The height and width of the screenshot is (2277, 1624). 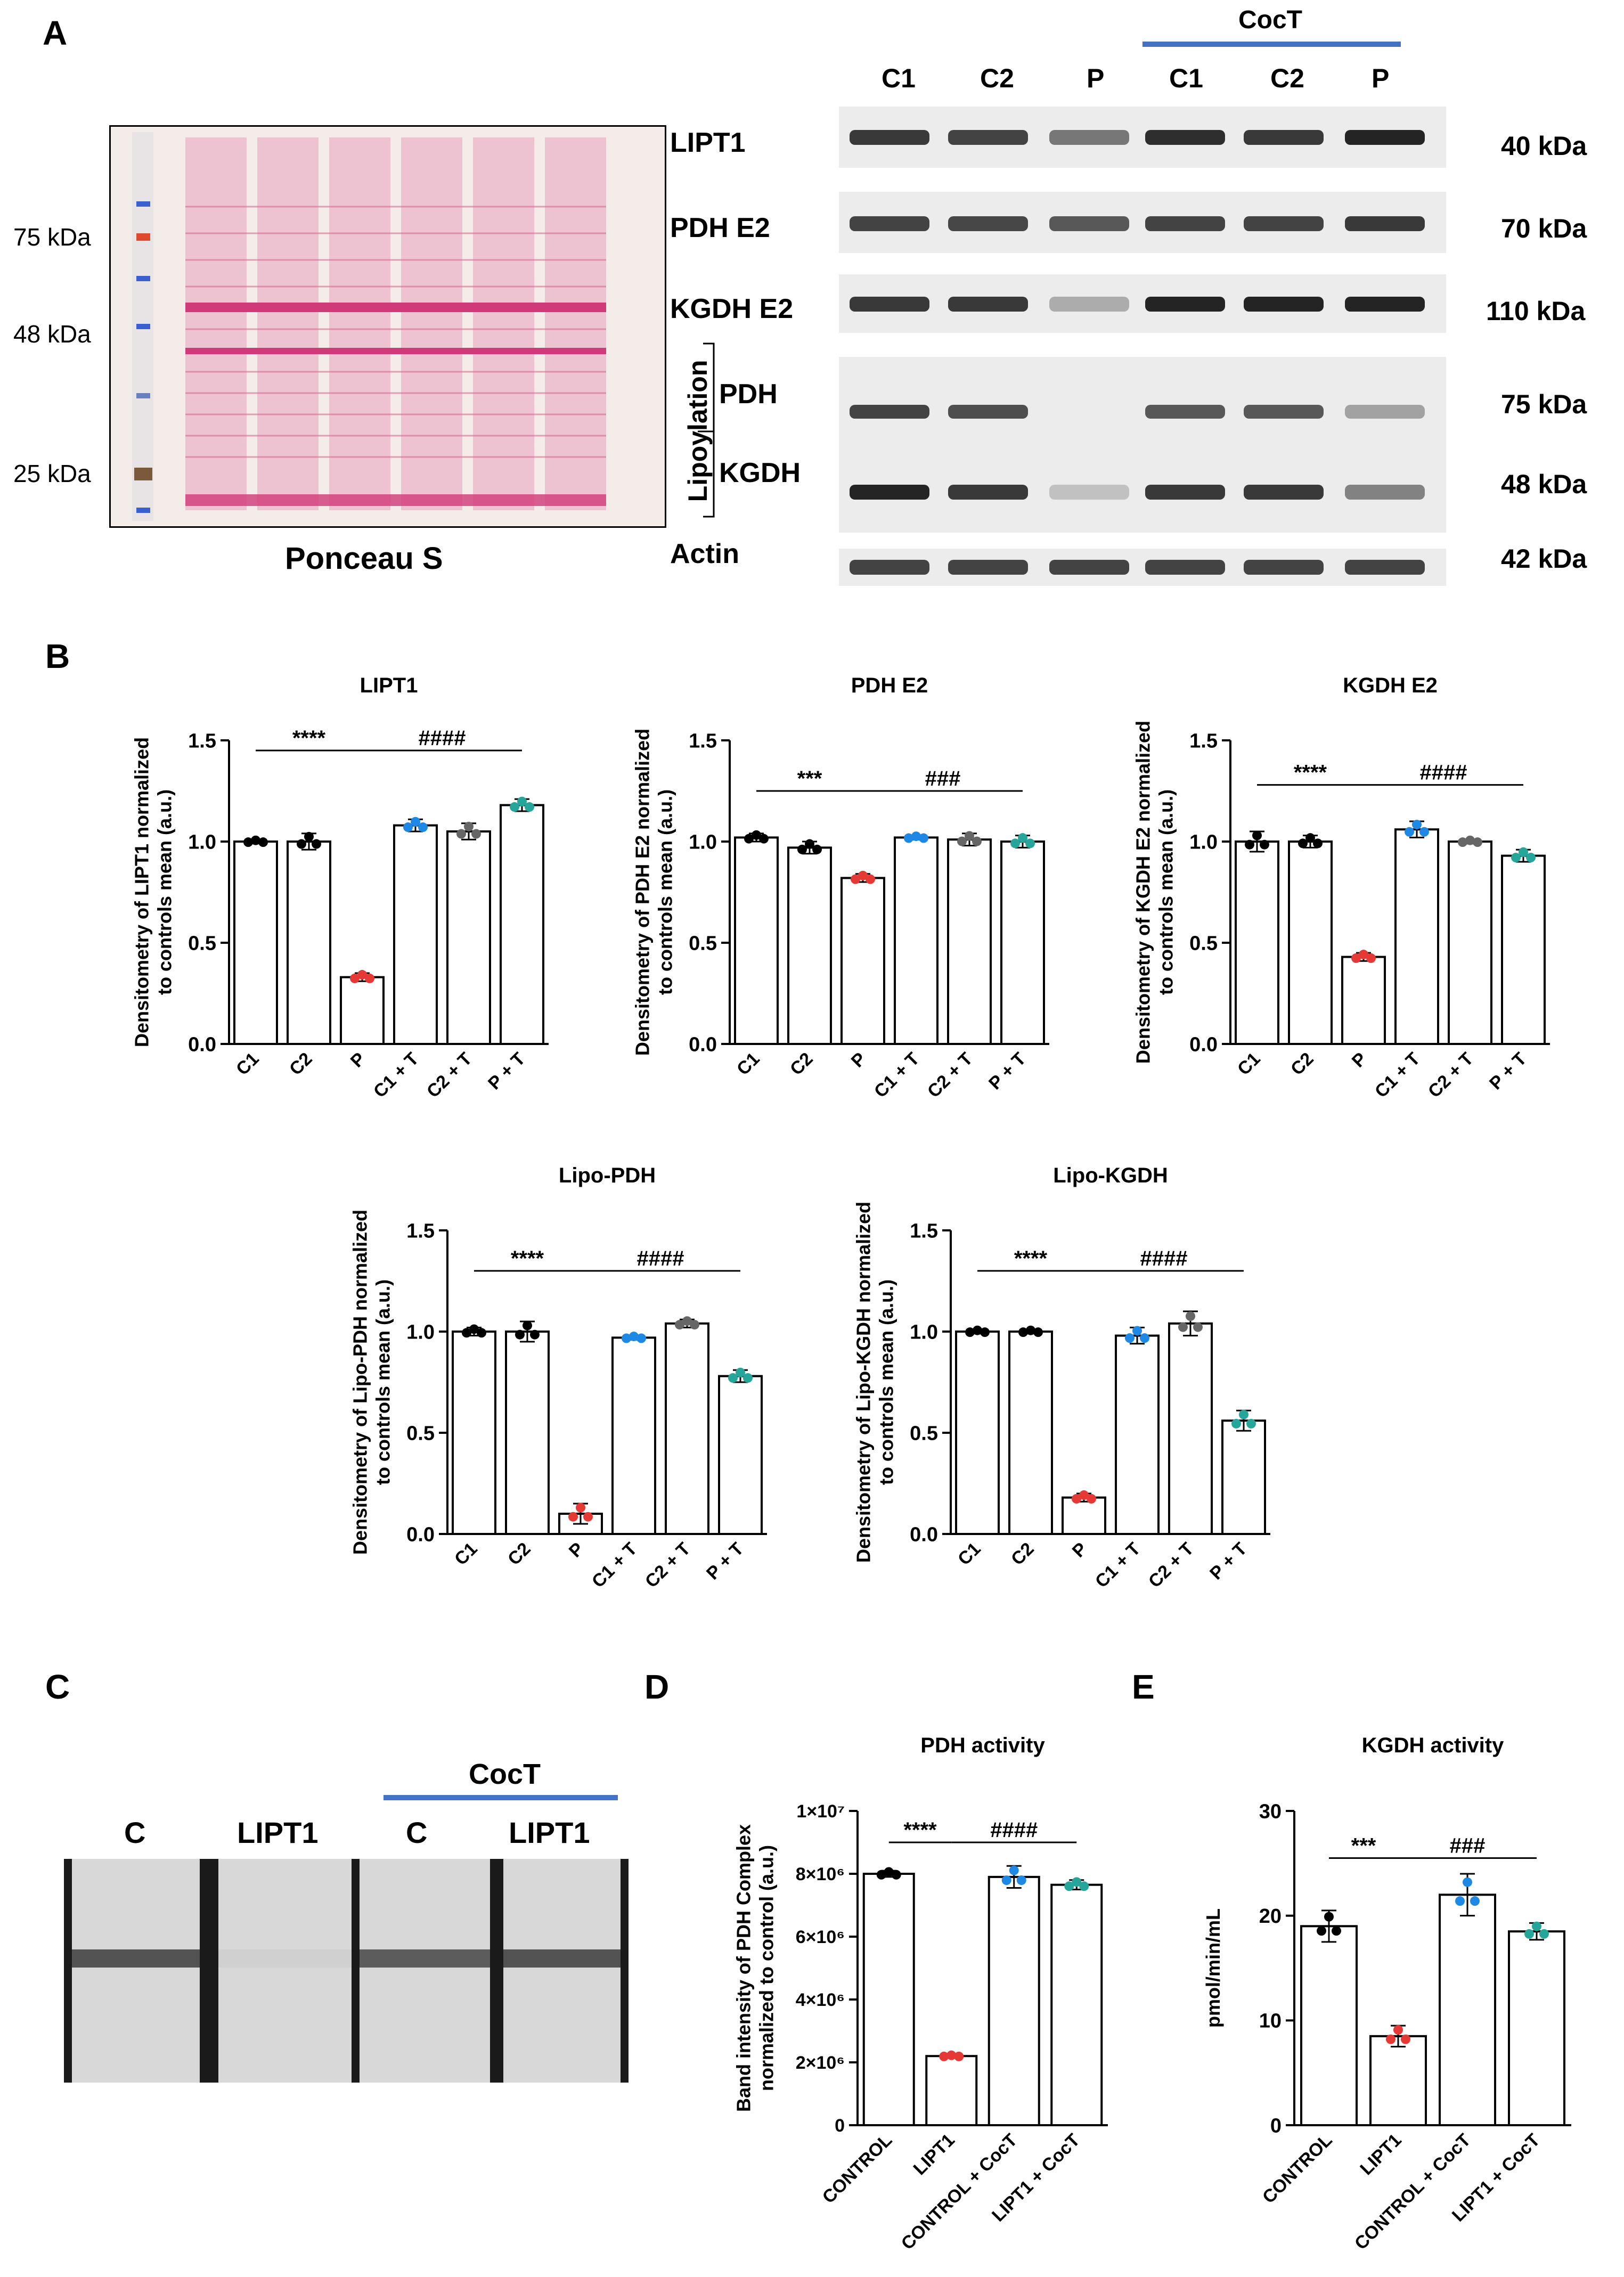 I want to click on row-label-actin: Actin, so click(x=704, y=554).